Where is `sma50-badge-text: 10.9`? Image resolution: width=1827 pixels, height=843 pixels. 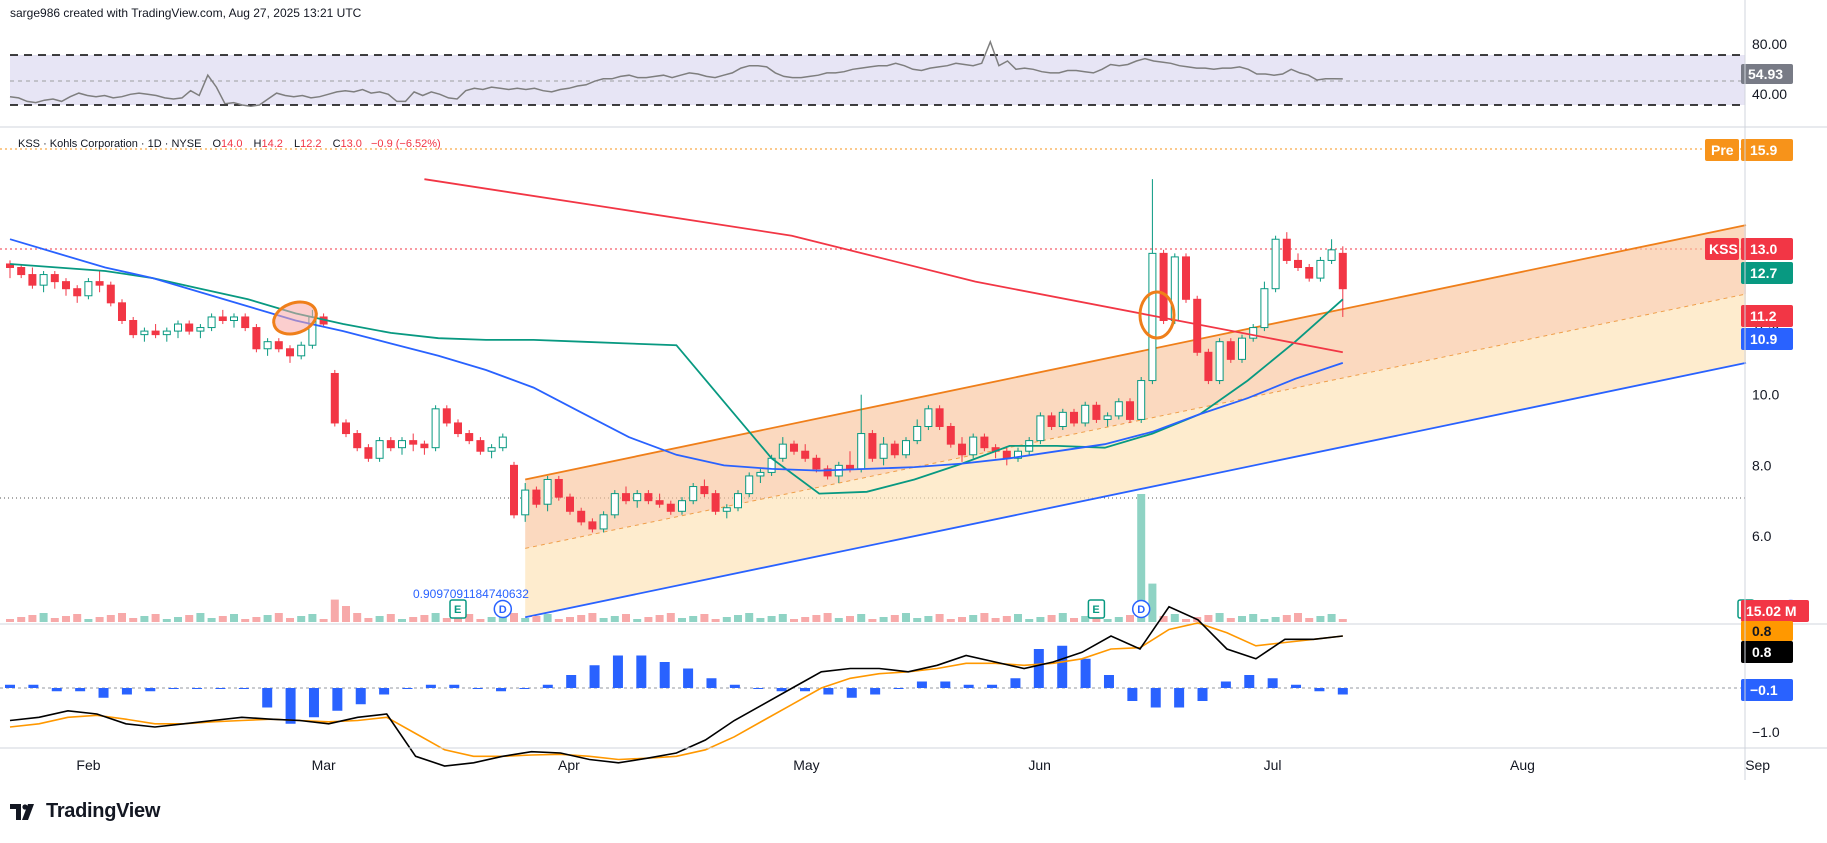 sma50-badge-text: 10.9 is located at coordinates (1763, 339).